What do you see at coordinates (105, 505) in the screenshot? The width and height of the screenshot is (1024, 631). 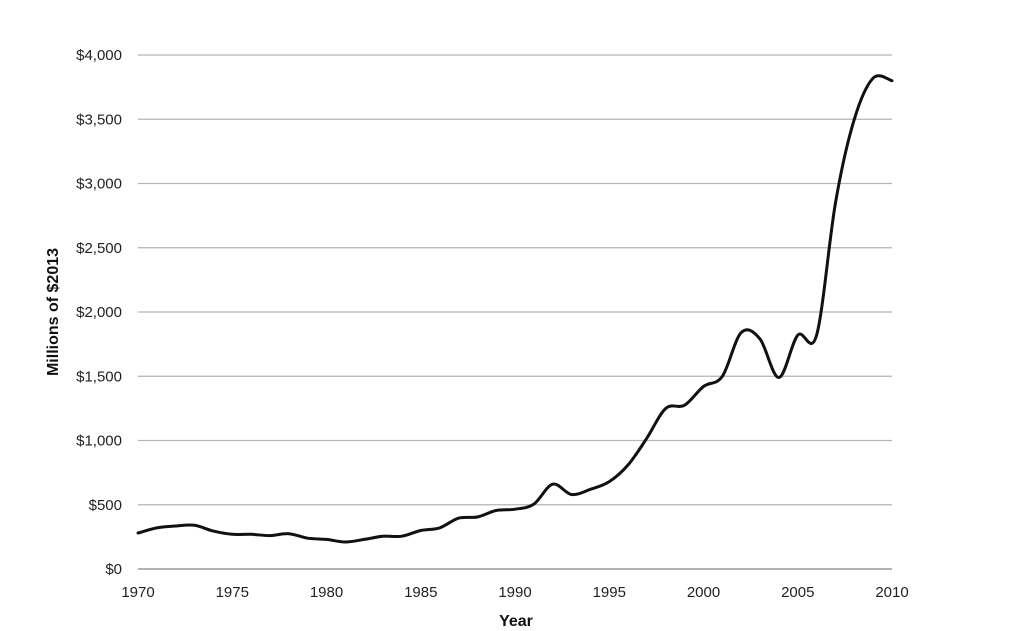 I see `y-tick-label: $500` at bounding box center [105, 505].